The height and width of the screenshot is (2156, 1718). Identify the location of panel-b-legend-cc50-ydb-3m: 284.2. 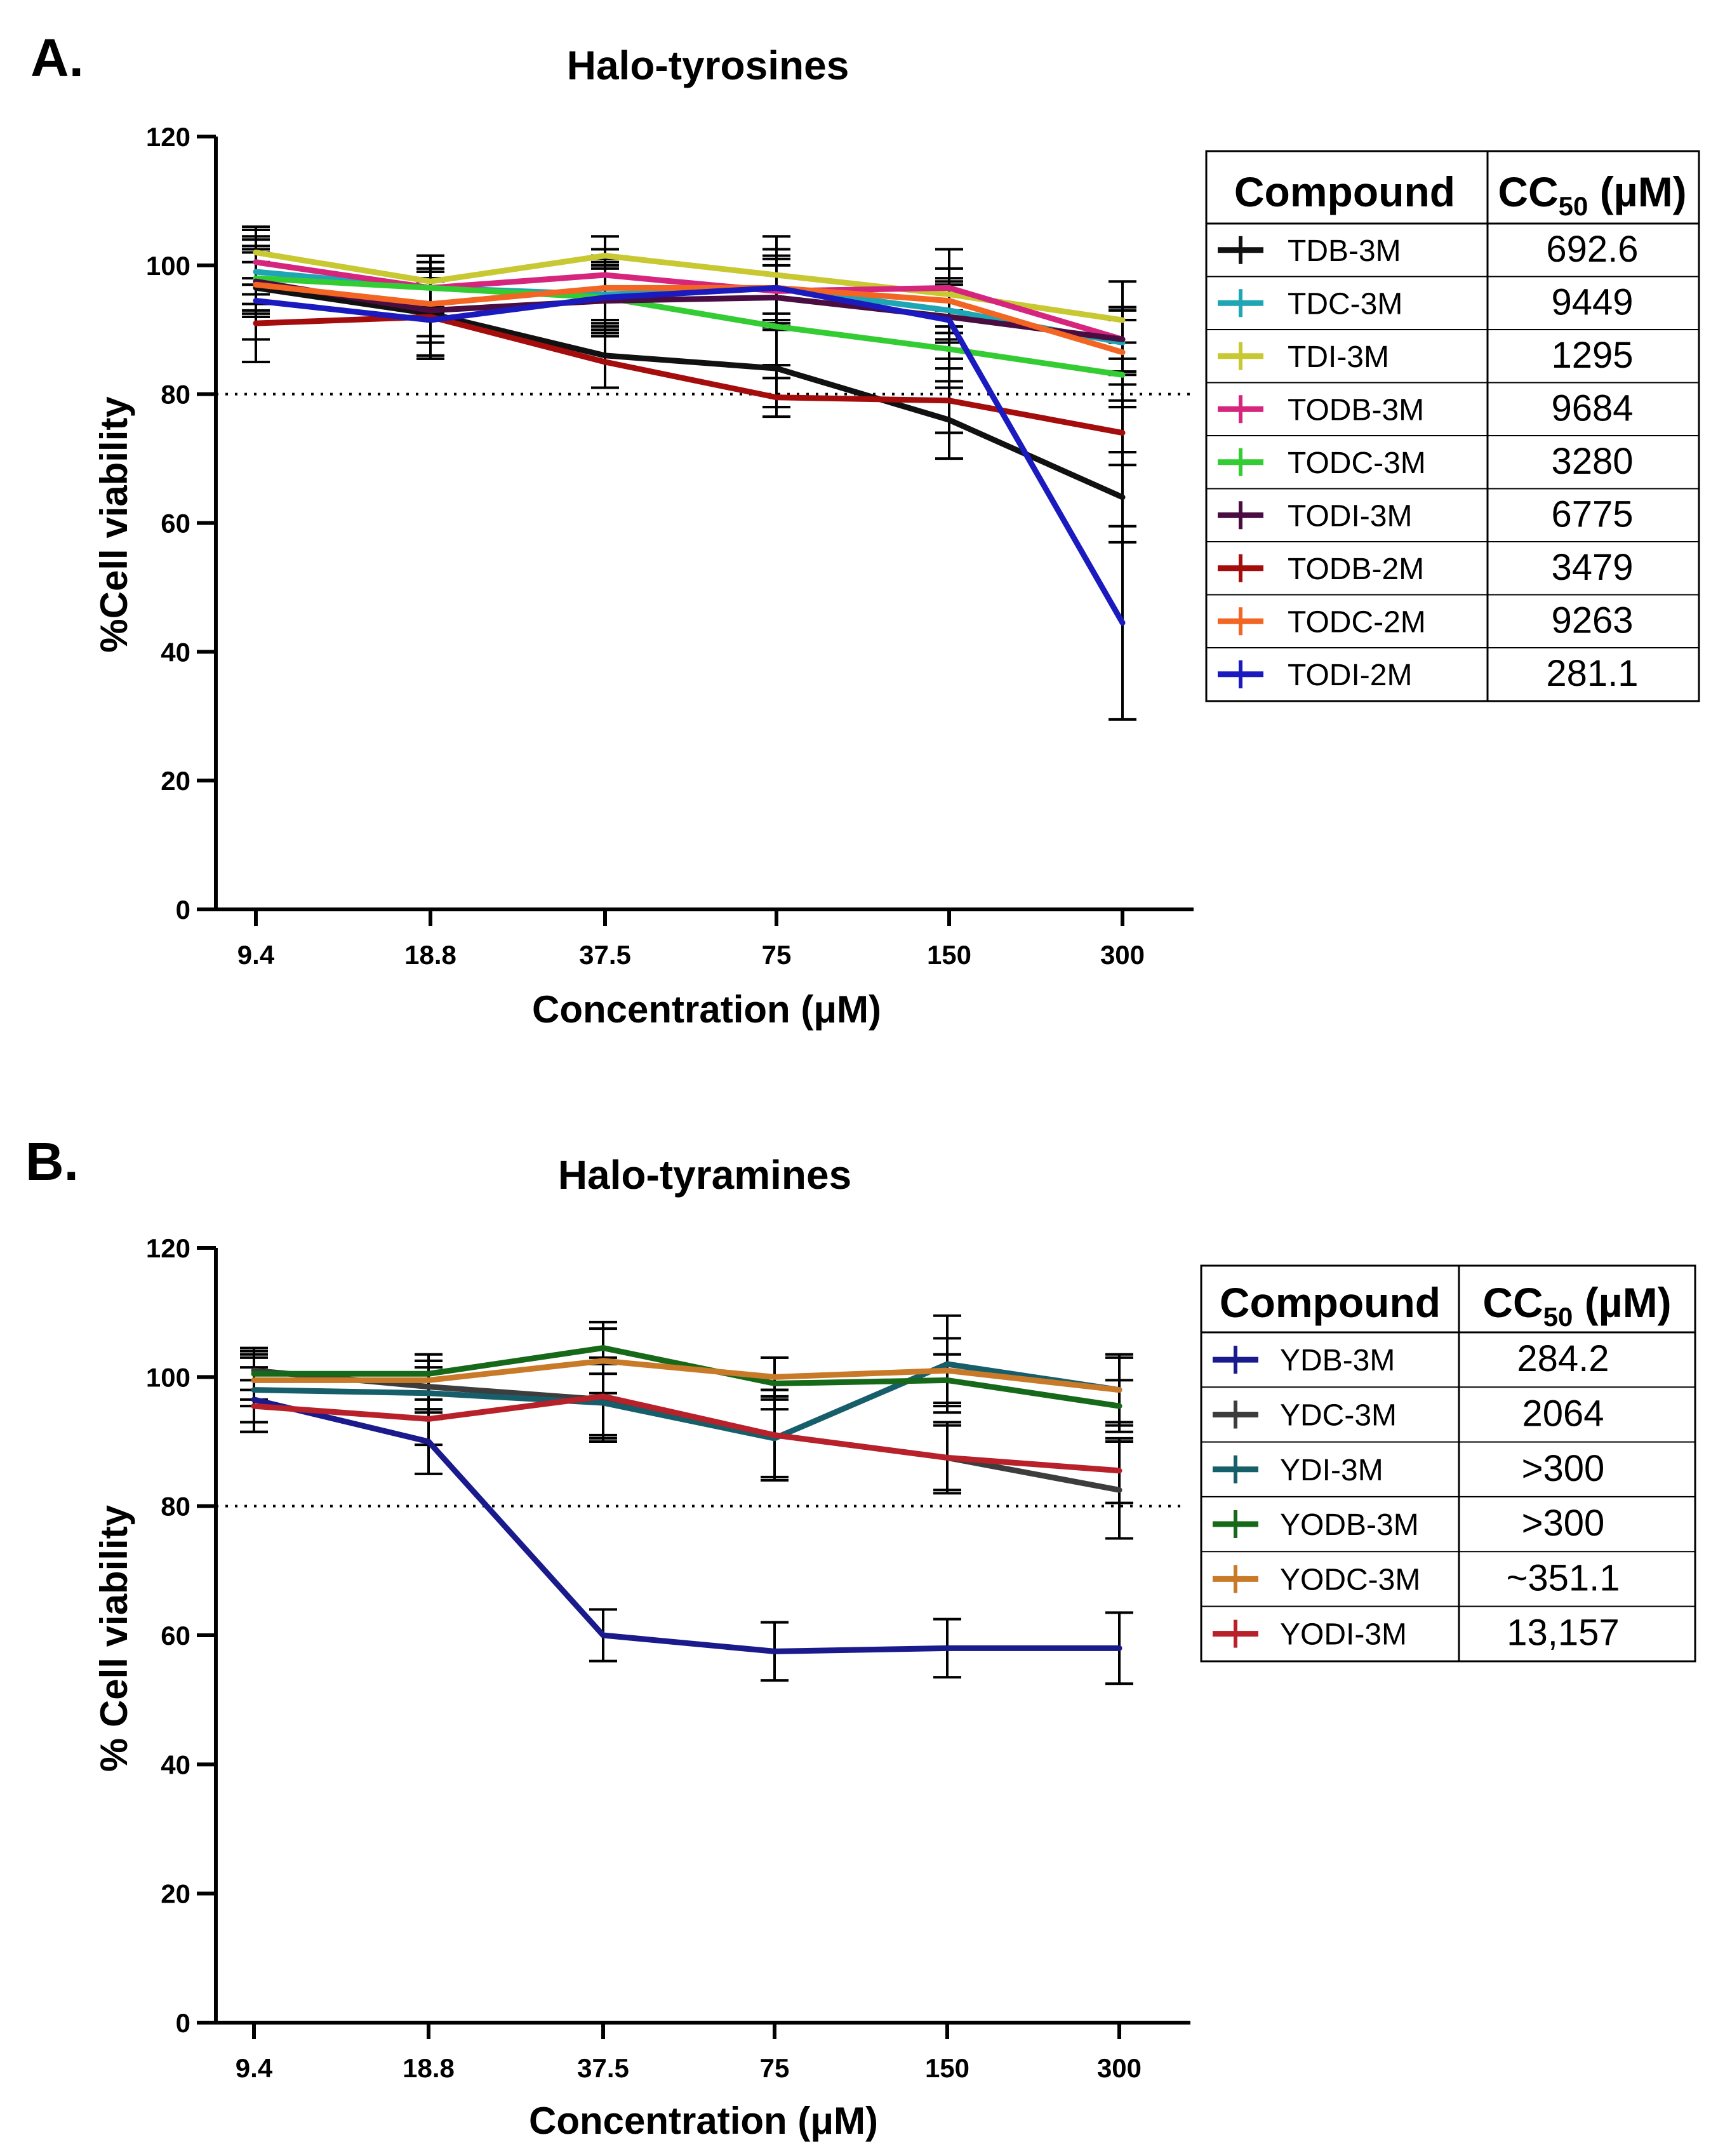
(1563, 1358).